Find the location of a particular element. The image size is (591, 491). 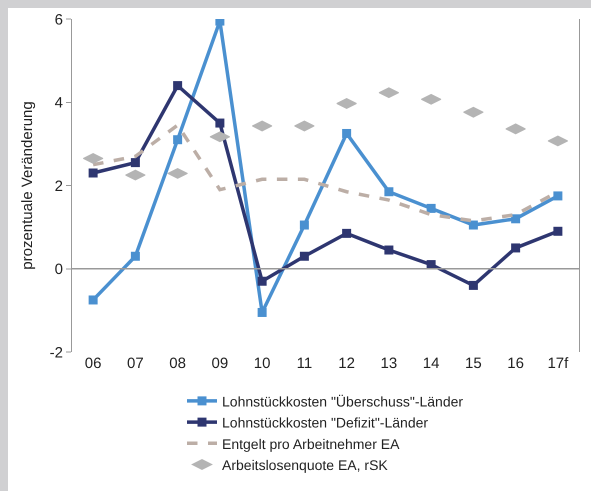

x-tick-label: 16 is located at coordinates (515, 363).